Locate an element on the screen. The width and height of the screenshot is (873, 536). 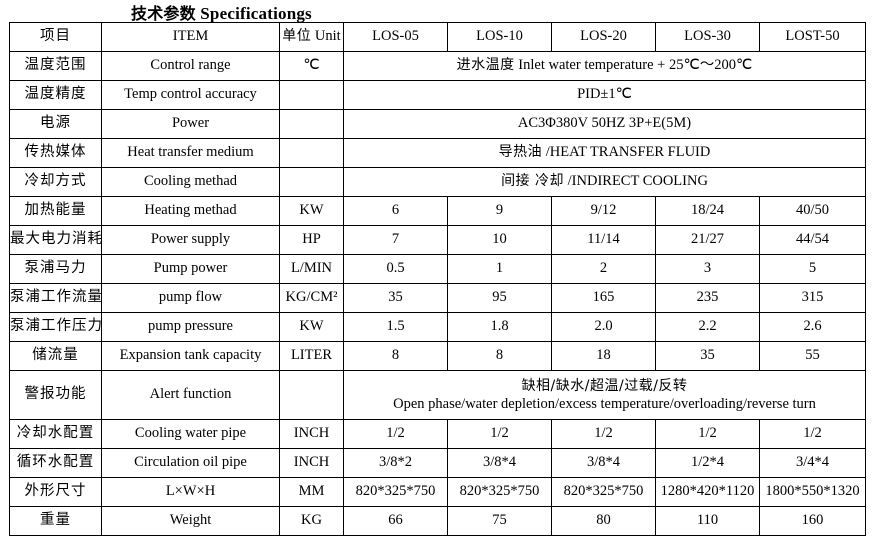
row-label-zh: 重量 is located at coordinates (55, 521).